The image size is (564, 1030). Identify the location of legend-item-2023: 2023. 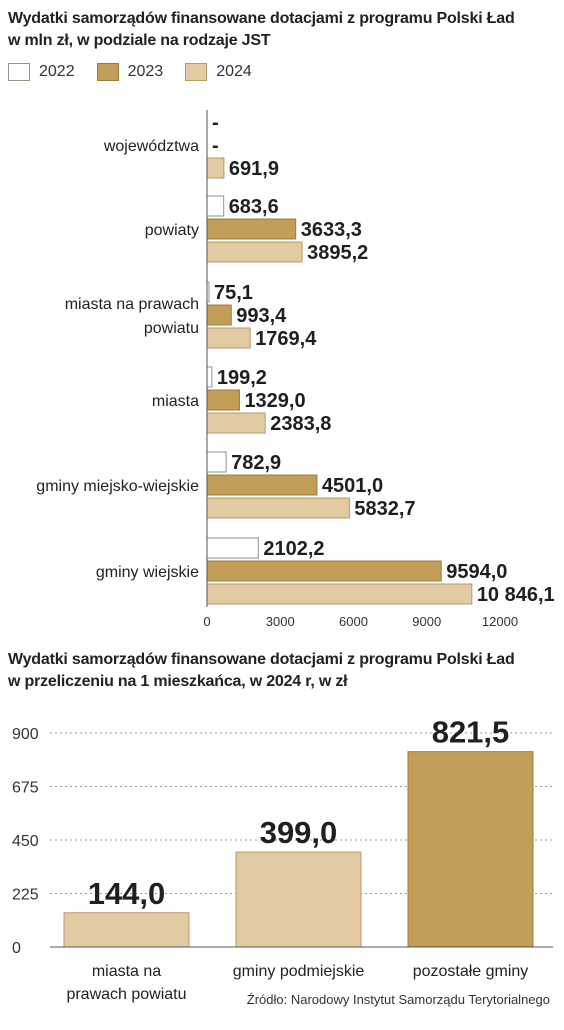
(130, 72).